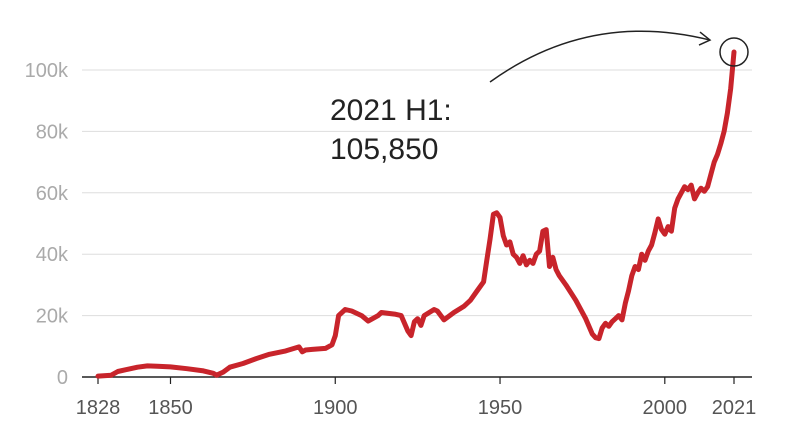 The height and width of the screenshot is (442, 786). I want to click on x-tick-label: 1850, so click(170, 408).